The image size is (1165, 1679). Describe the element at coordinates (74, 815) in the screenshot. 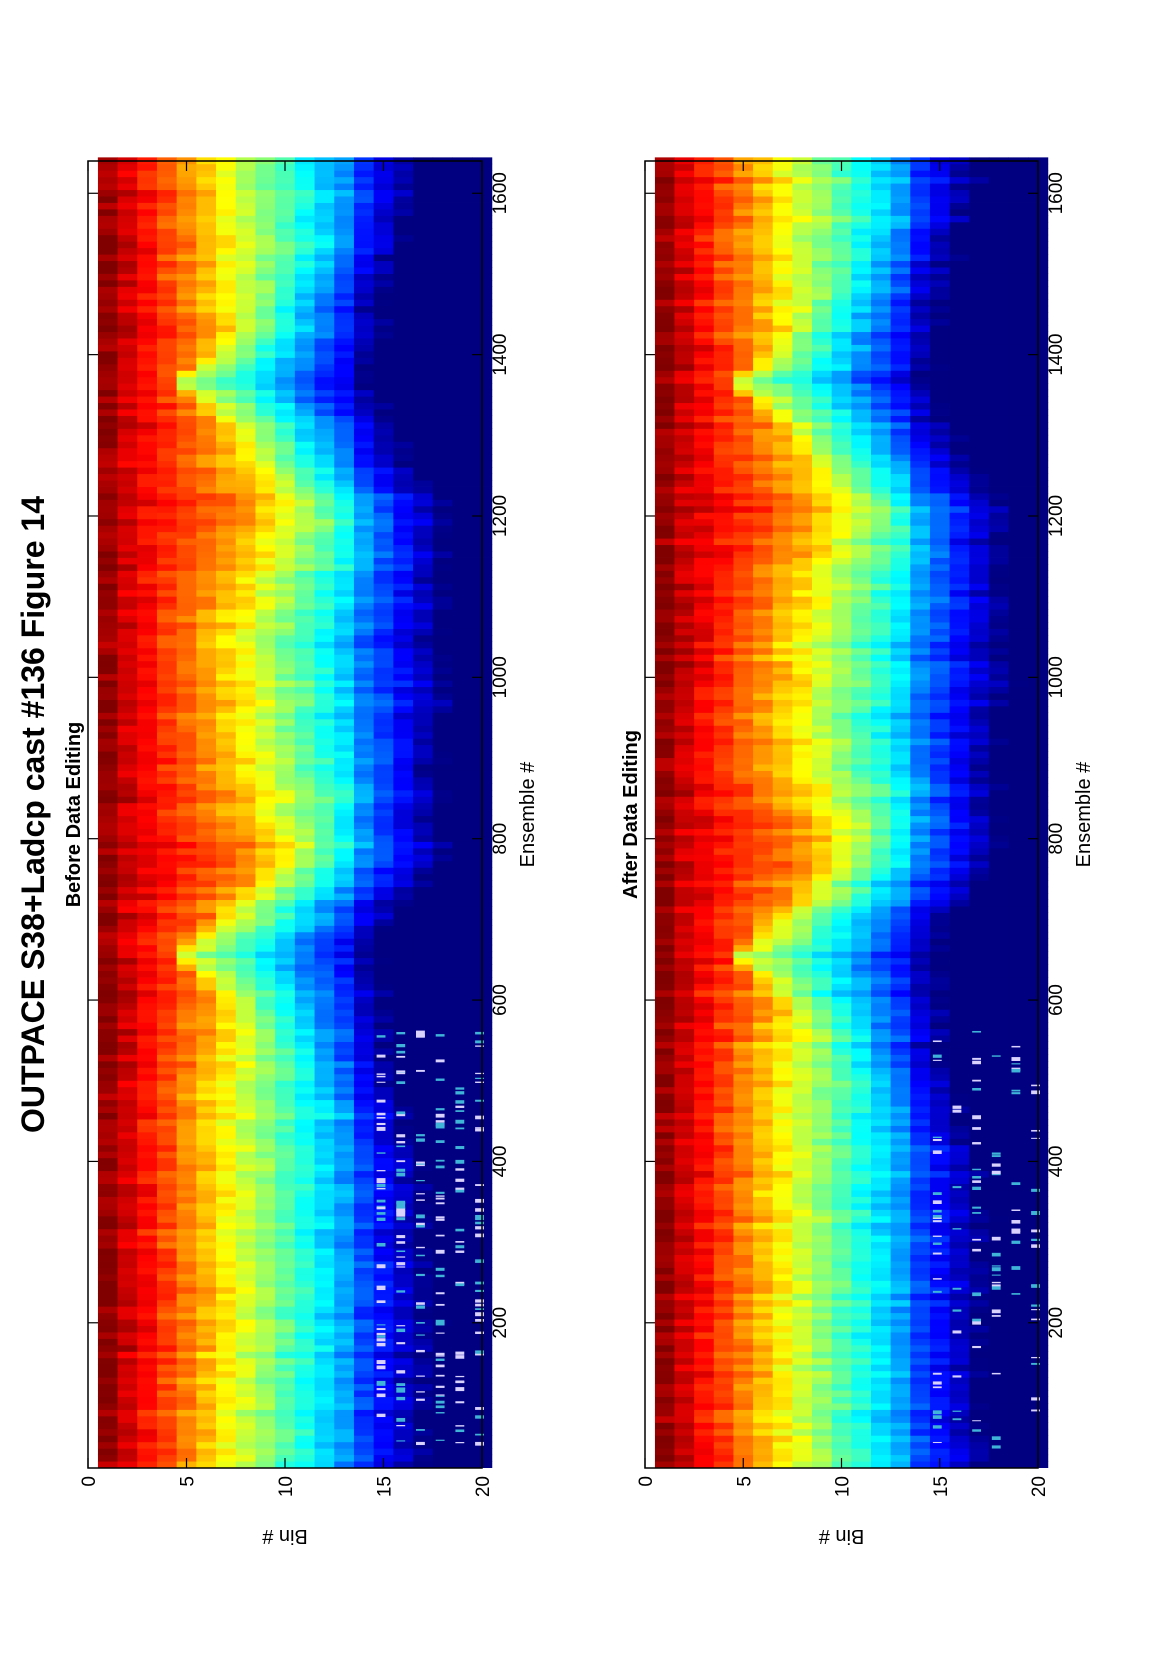

I see `panel-title: Before Data Editing` at that location.